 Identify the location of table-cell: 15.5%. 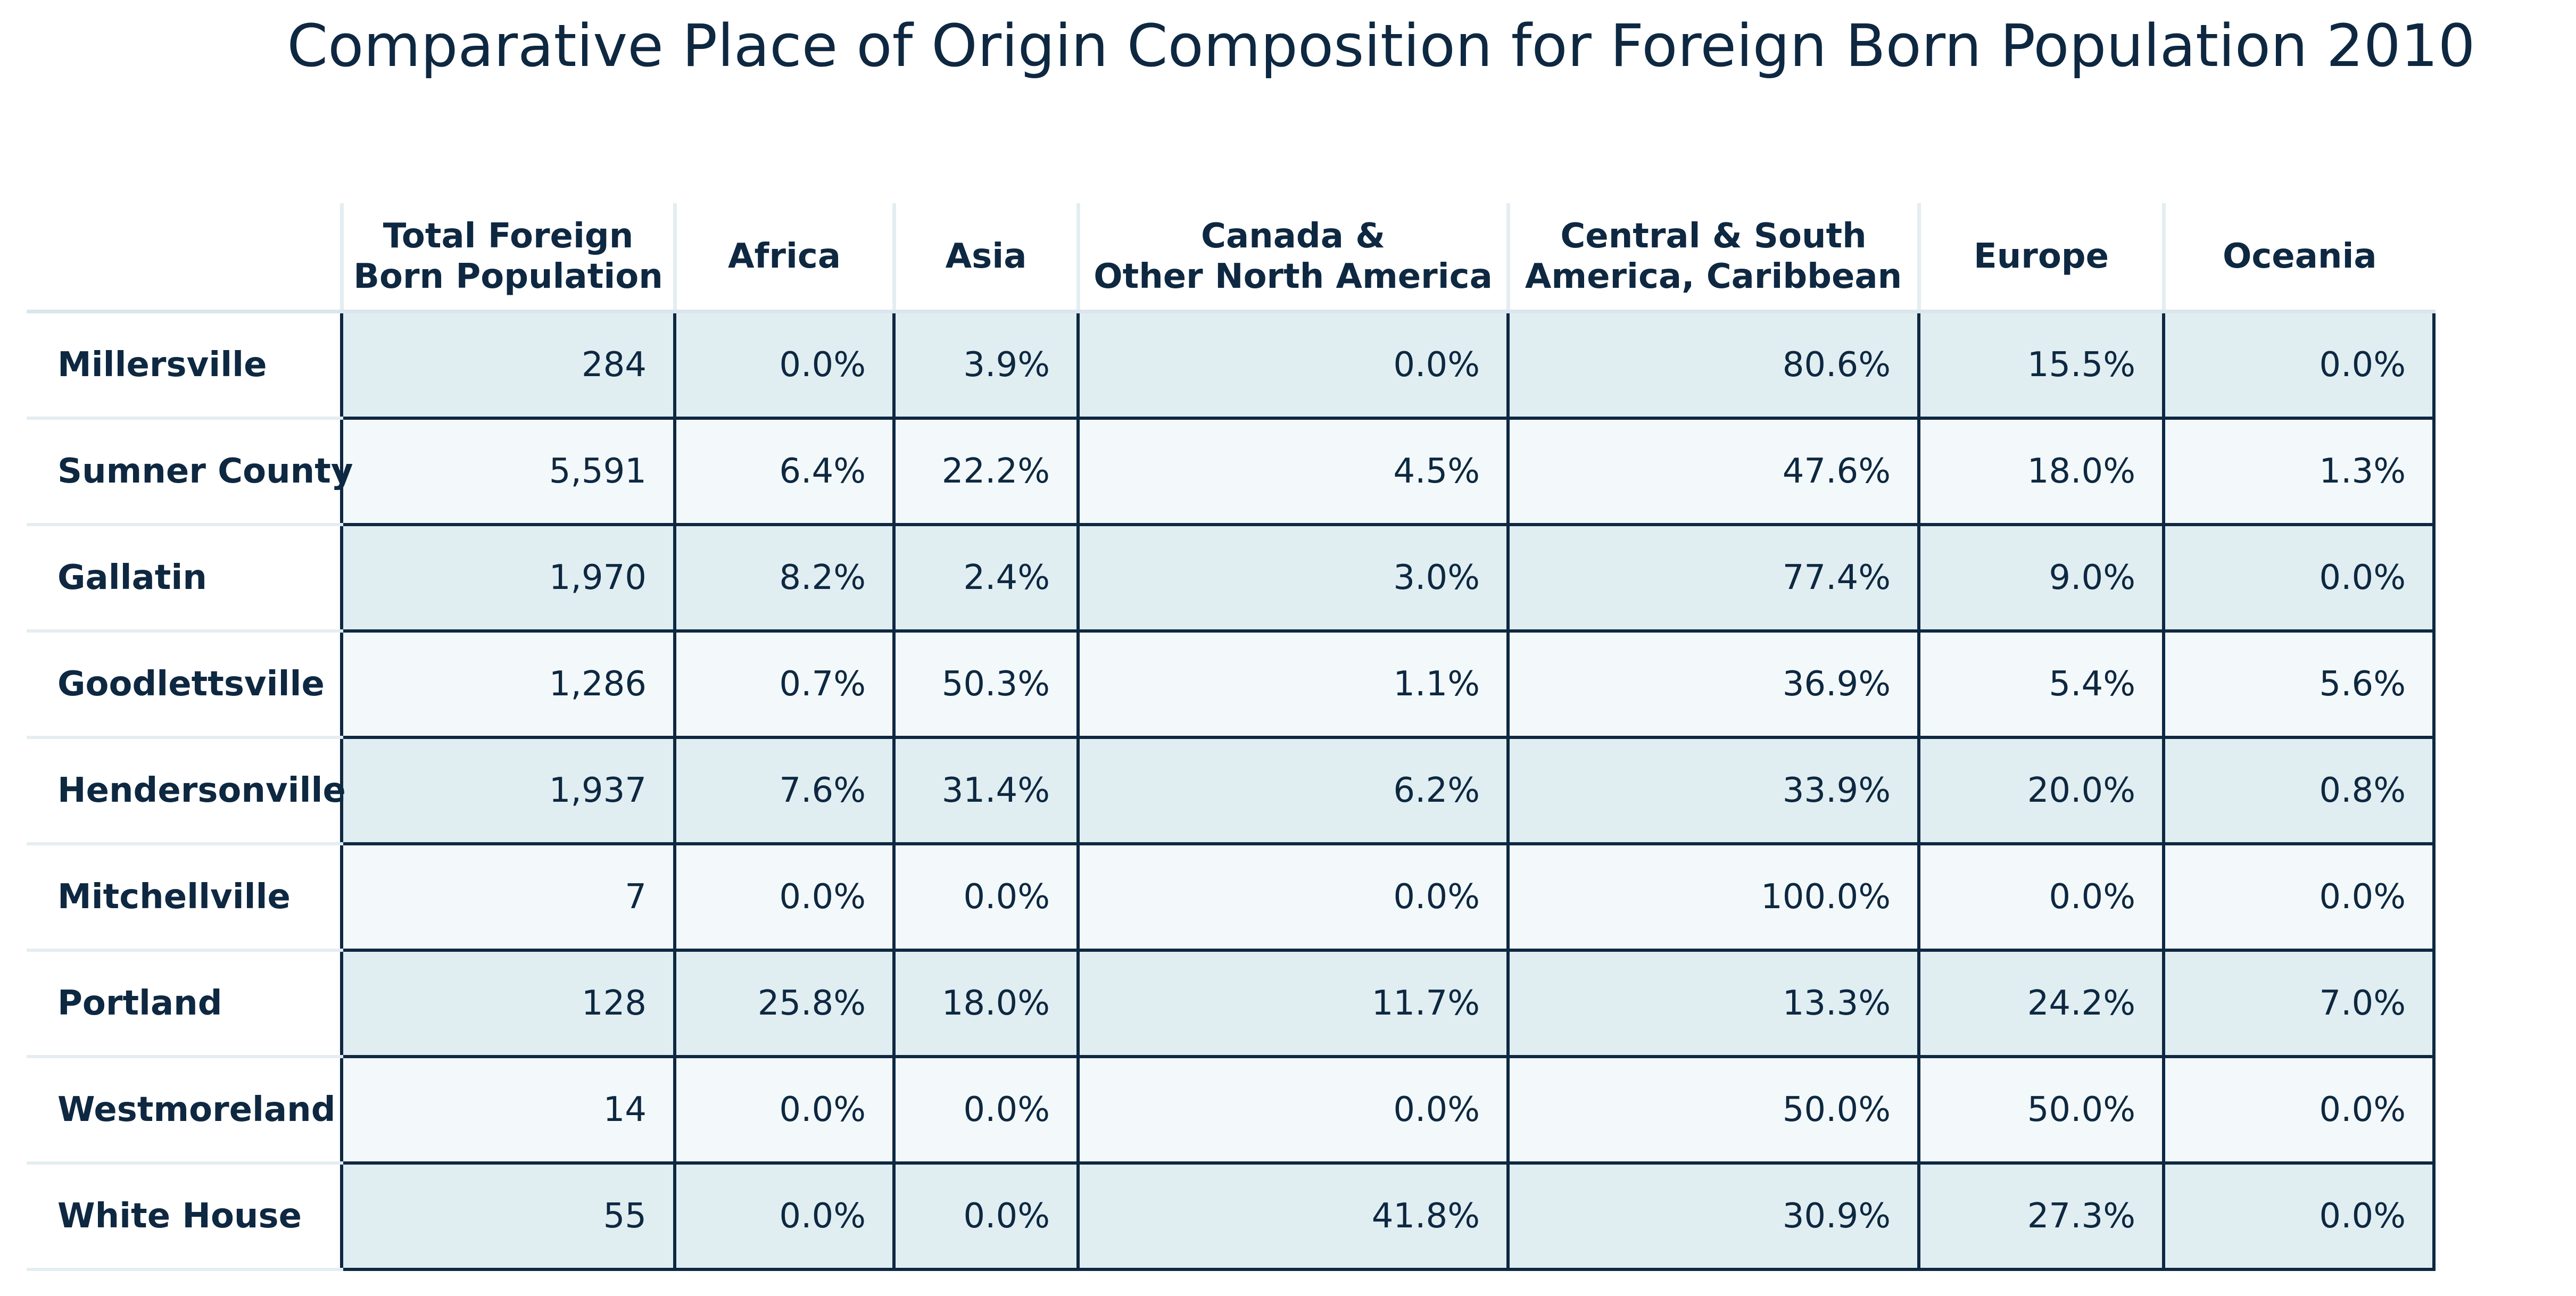
(2041, 365).